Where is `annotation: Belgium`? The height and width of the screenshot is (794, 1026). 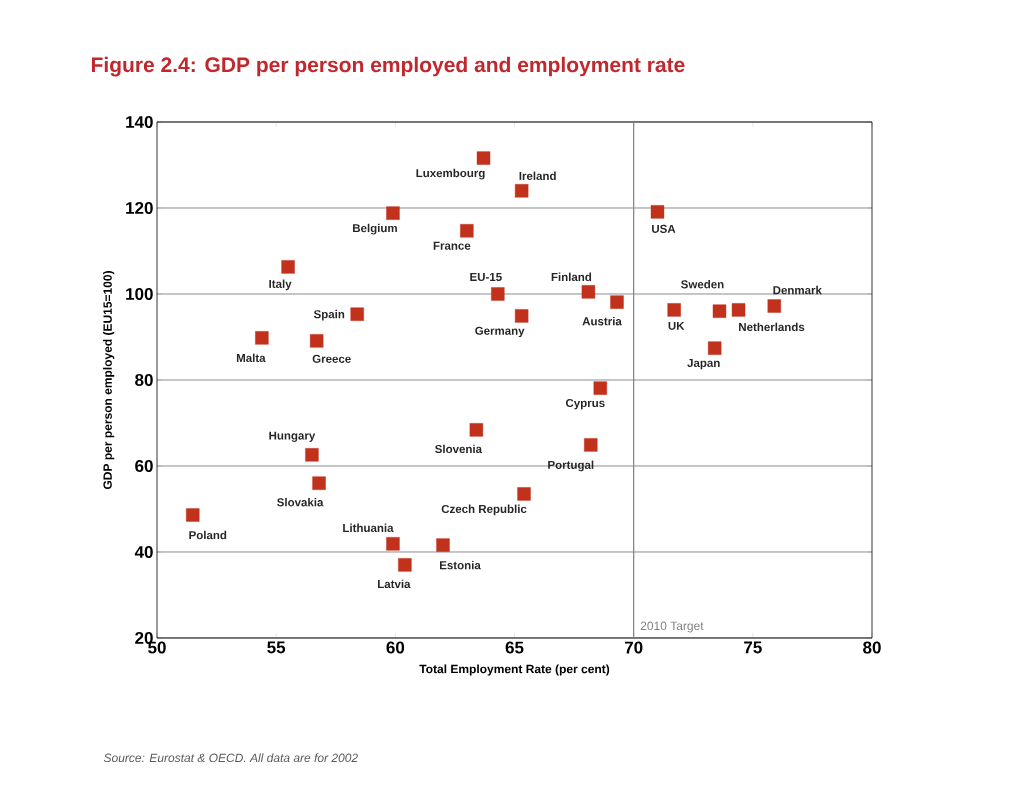
annotation: Belgium is located at coordinates (375, 229).